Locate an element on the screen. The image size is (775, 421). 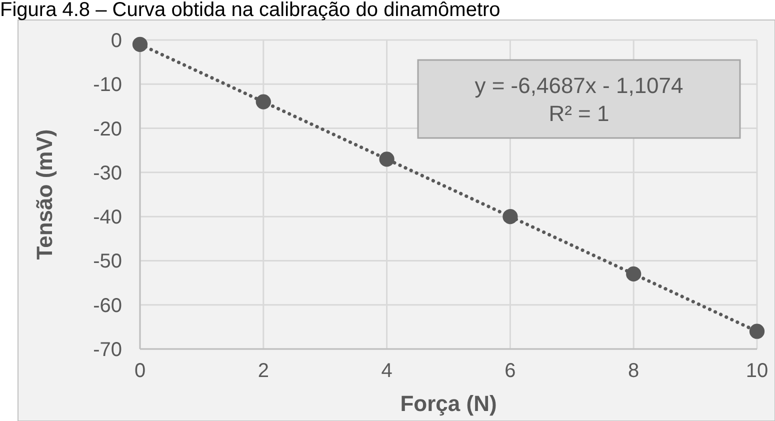
y-tick-label: 0 is located at coordinates (116, 41).